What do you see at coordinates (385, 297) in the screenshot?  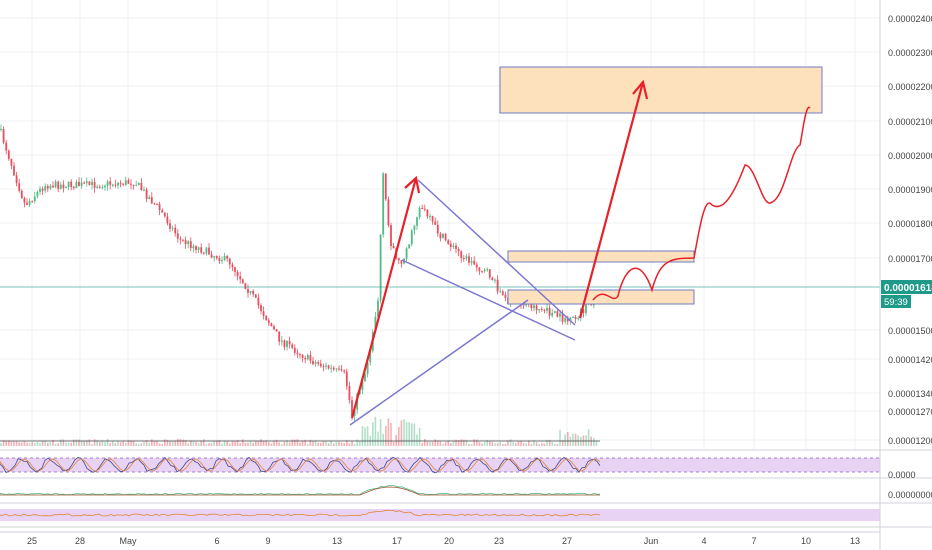 I see `arrow-up-left` at bounding box center [385, 297].